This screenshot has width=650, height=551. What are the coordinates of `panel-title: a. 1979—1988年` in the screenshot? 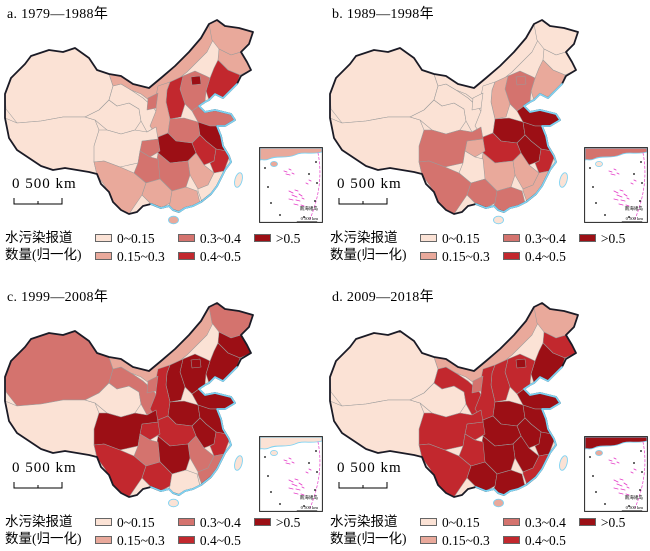 It's located at (58, 14).